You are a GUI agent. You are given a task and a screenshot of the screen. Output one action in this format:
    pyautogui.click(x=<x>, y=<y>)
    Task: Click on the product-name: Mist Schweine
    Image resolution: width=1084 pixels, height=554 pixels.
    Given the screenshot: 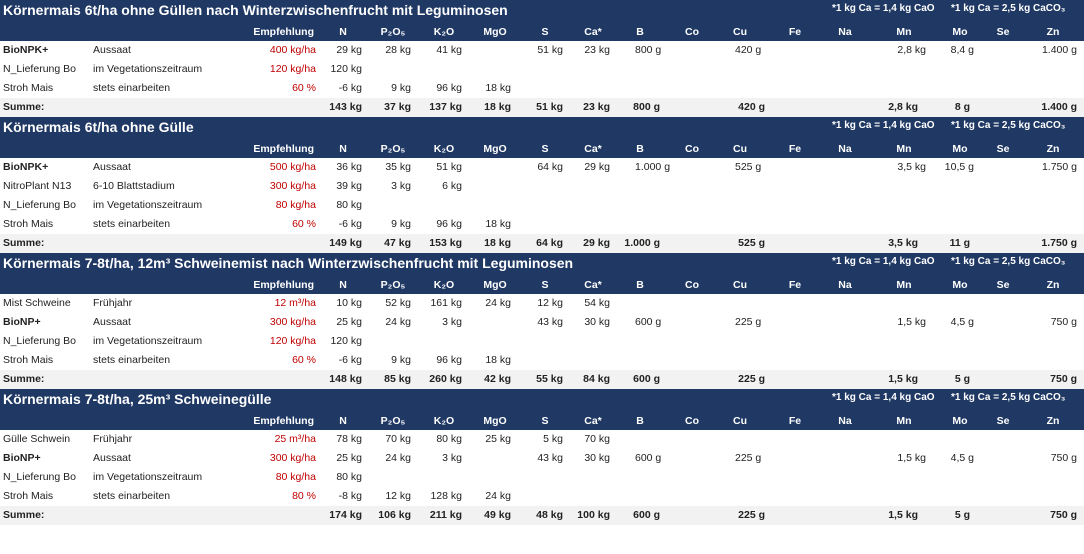 What is the action you would take?
    pyautogui.click(x=37, y=303)
    